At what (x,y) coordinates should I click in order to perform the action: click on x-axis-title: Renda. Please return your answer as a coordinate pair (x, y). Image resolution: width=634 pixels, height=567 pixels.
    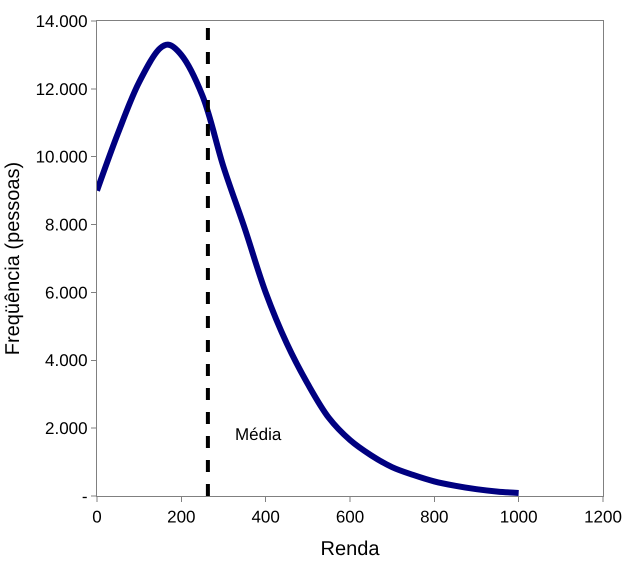
    Looking at the image, I should click on (350, 549).